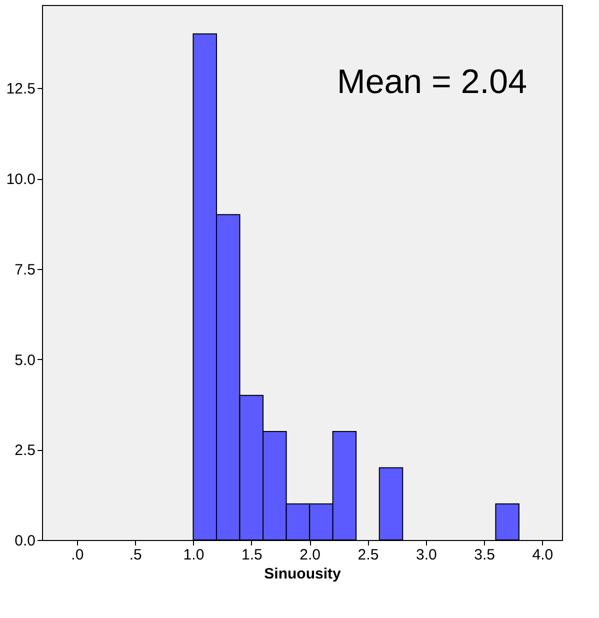 The width and height of the screenshot is (599, 618). What do you see at coordinates (484, 555) in the screenshot?
I see `x-tick-label: 3.5` at bounding box center [484, 555].